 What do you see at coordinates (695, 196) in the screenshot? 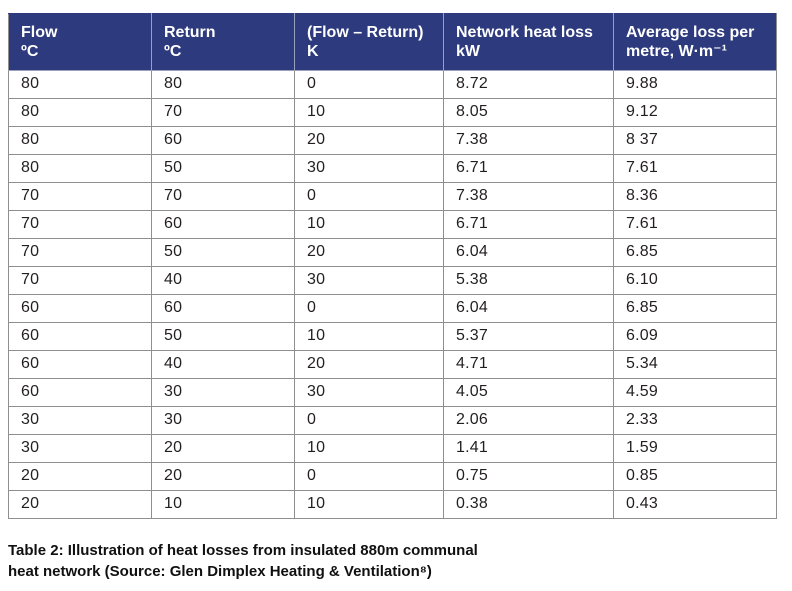
I see `table-cell: 8.36` at bounding box center [695, 196].